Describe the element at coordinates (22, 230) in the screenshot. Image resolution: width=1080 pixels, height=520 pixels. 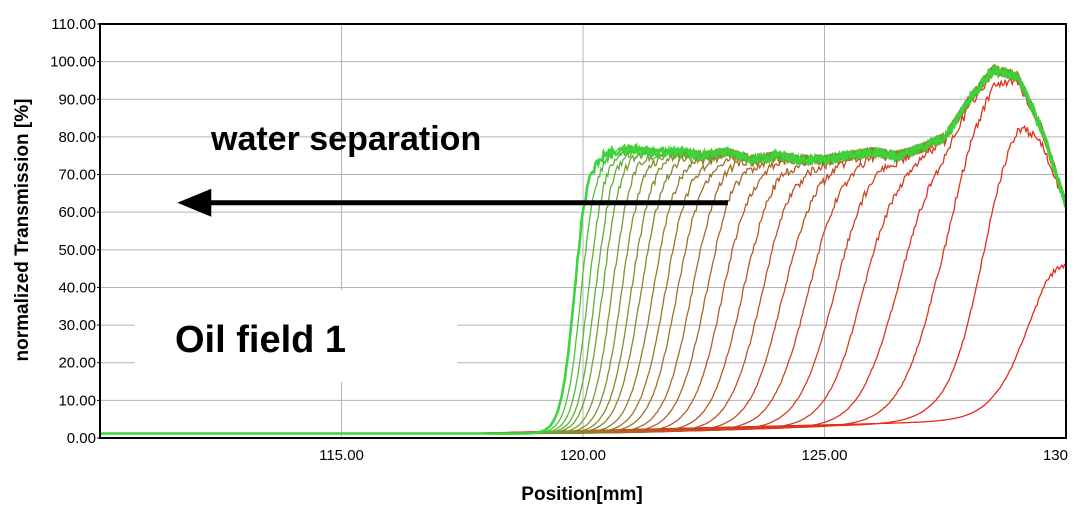
I see `y-axis-label: normalized Transmission [%]` at that location.